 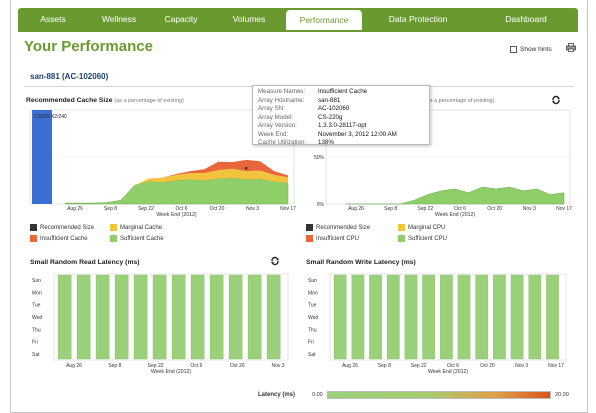 I want to click on cpu-chart-title: (as a percentage of existing), so click(x=459, y=100).